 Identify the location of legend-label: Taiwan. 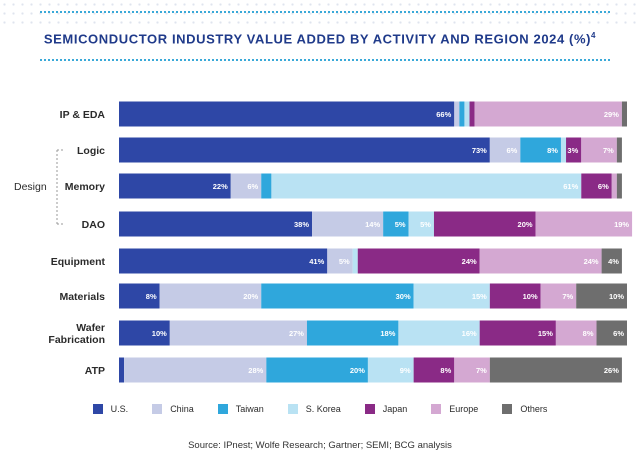
(249, 409).